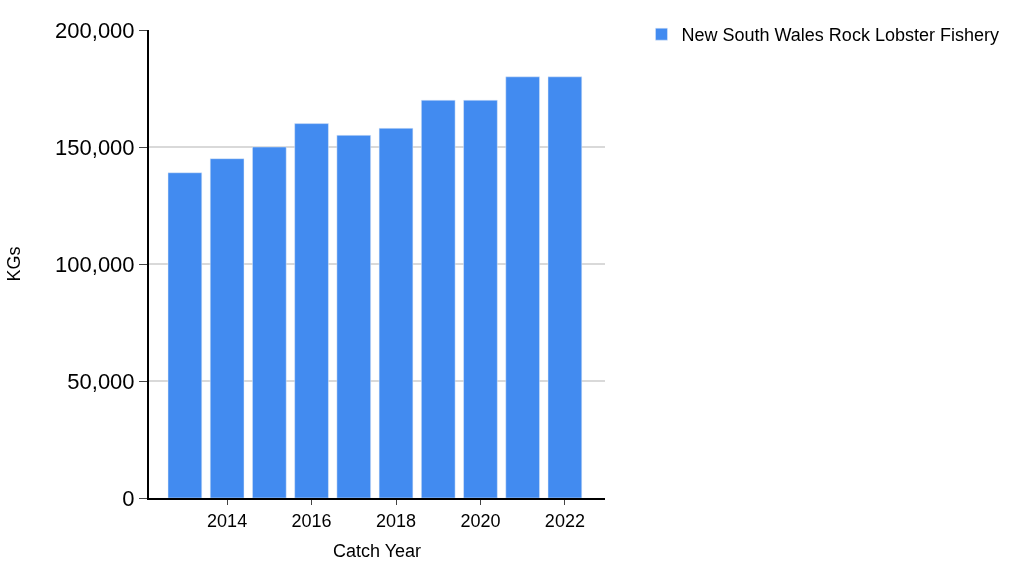 The height and width of the screenshot is (570, 1017). Describe the element at coordinates (564, 520) in the screenshot. I see `x-tick-label: 2022` at that location.